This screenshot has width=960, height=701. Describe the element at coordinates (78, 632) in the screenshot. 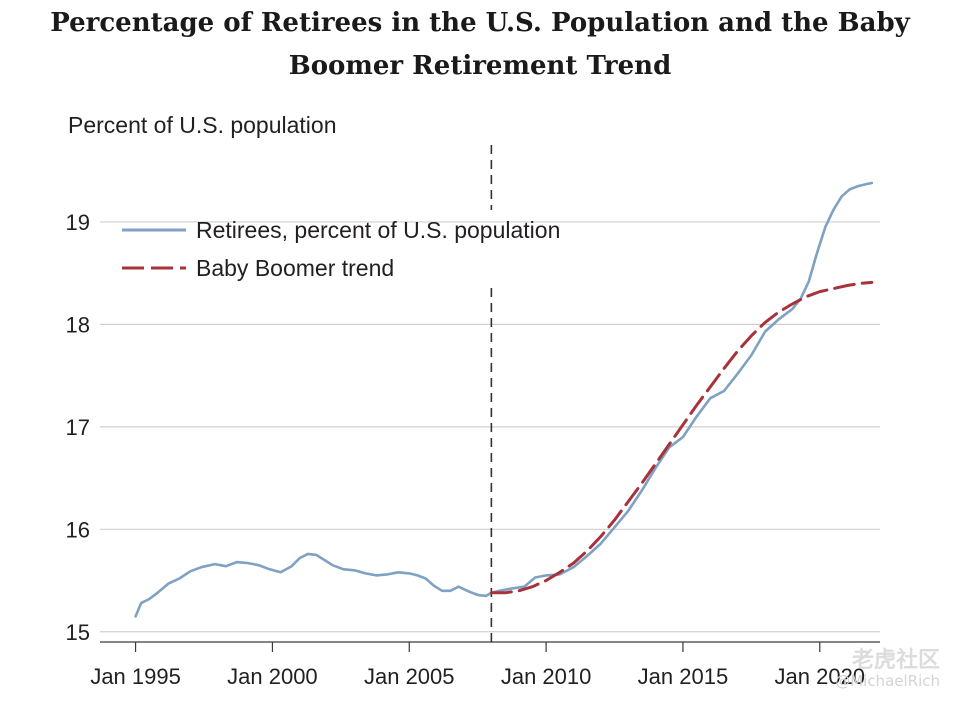

I see `y-tick-label: 15` at that location.